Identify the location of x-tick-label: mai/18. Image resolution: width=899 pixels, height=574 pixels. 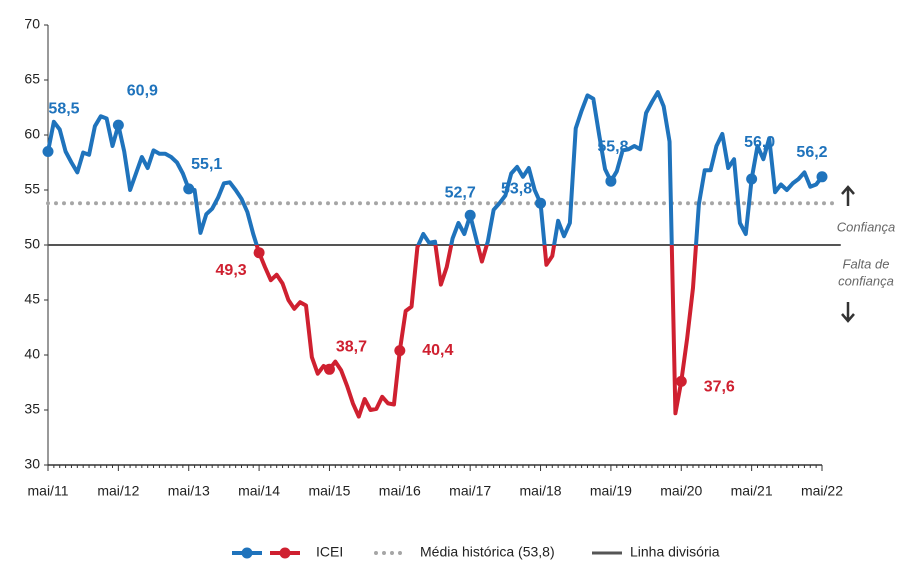
(541, 491).